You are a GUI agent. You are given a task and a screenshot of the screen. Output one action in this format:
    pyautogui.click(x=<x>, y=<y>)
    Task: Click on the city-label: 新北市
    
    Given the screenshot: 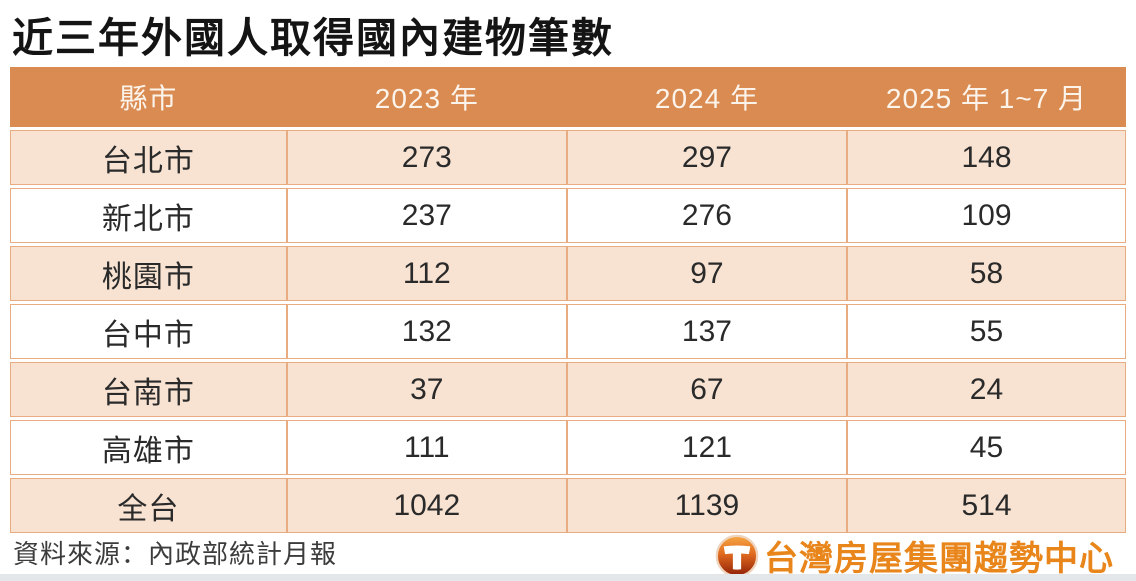 What is the action you would take?
    pyautogui.click(x=148, y=215)
    